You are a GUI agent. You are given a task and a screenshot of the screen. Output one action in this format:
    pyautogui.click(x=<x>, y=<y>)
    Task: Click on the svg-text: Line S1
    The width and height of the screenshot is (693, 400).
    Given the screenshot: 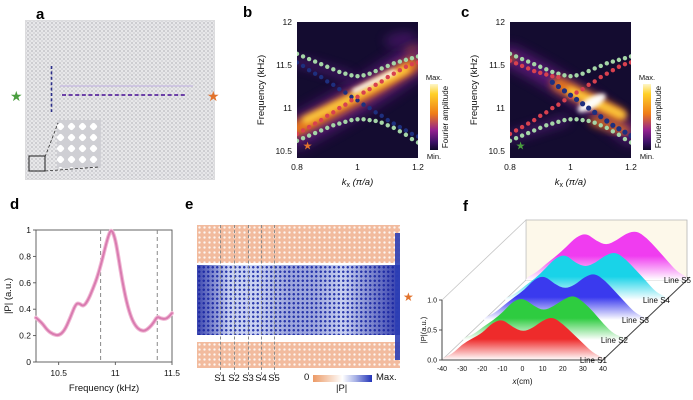 What is the action you would take?
    pyautogui.click(x=594, y=360)
    